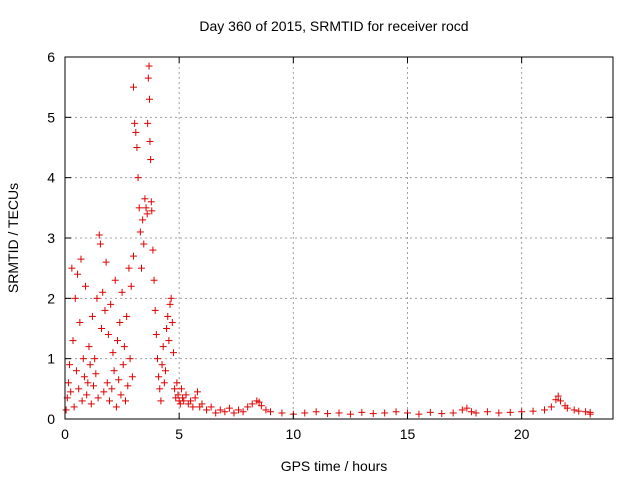 This screenshot has height=480, width=640. Describe the element at coordinates (522, 434) in the screenshot. I see `x-tick-label: 20` at that location.